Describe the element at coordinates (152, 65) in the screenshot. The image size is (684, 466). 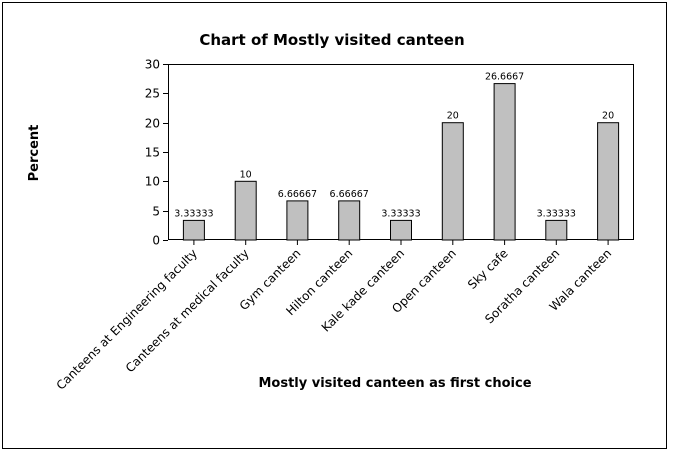
I see `y-tick-label: 30` at that location.